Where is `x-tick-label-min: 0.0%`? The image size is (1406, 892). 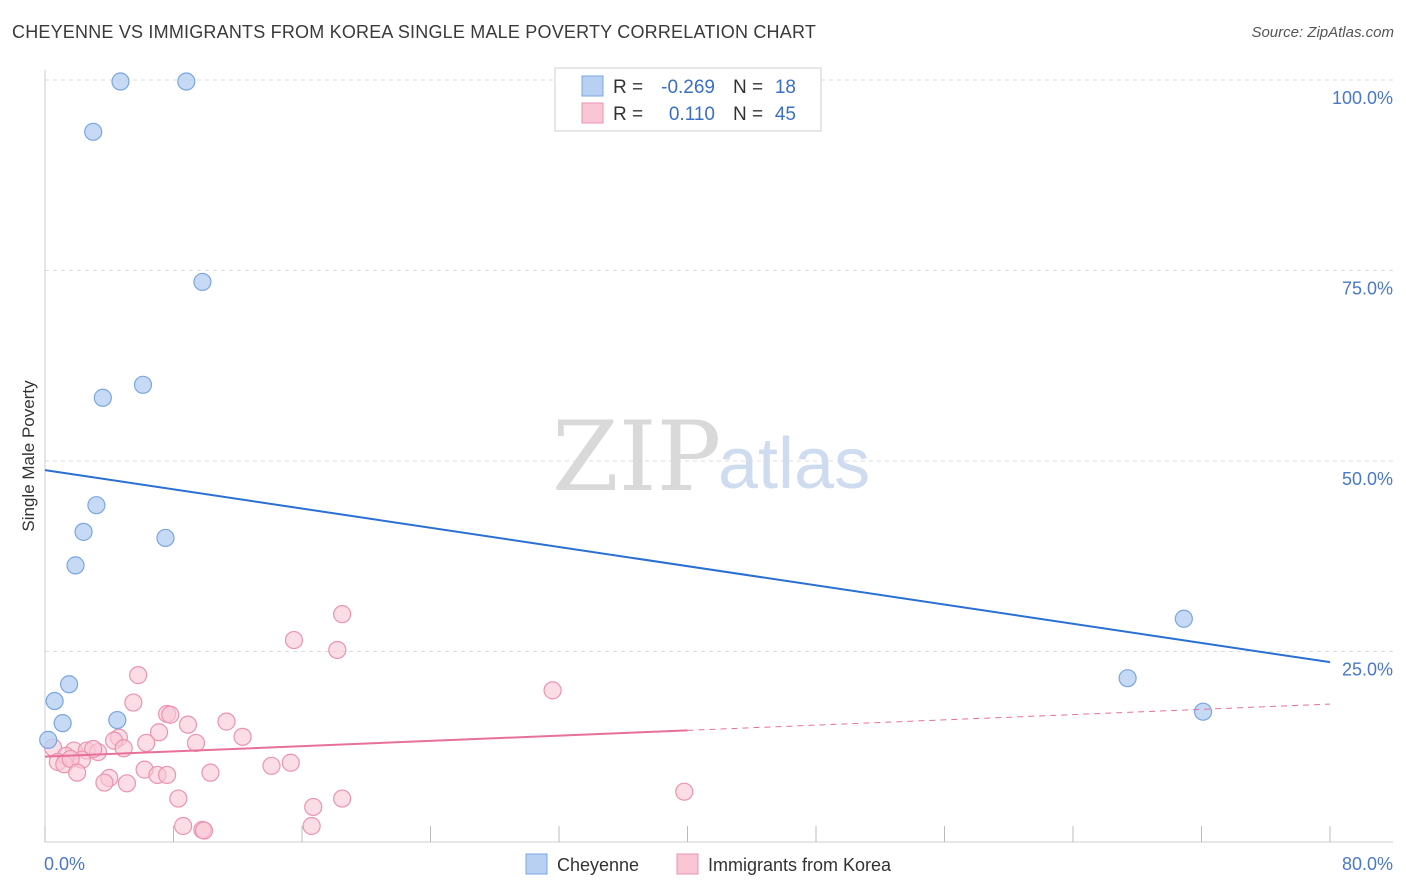 x-tick-label-min: 0.0% is located at coordinates (64, 864).